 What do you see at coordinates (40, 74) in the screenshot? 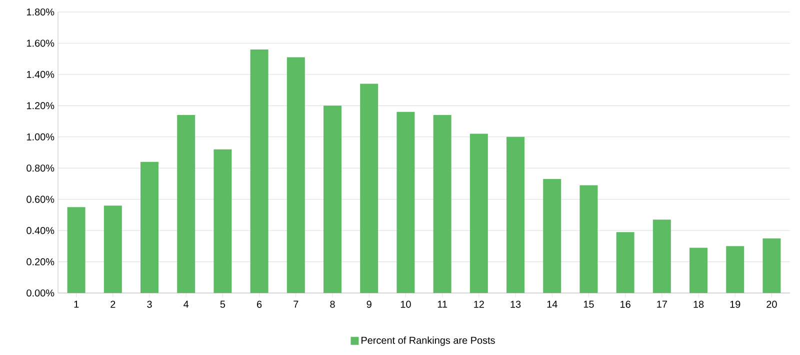
I see `y-tick-label: 1.40%` at bounding box center [40, 74].